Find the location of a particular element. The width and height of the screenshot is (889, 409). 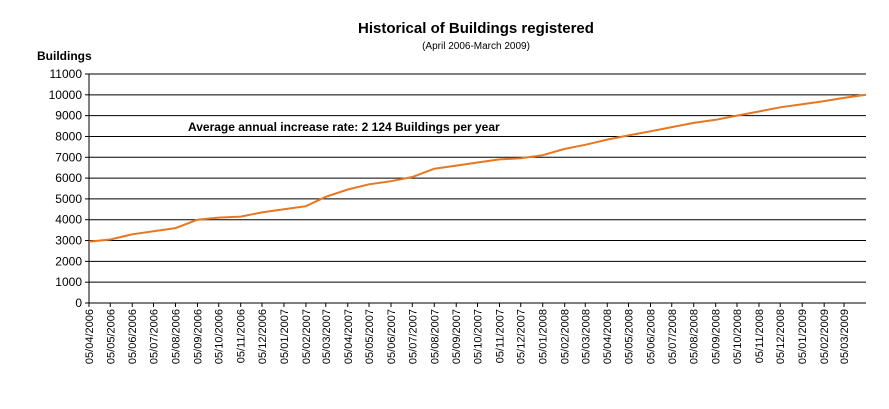

x-tick-label: 05/04/2006 is located at coordinates (90, 336).